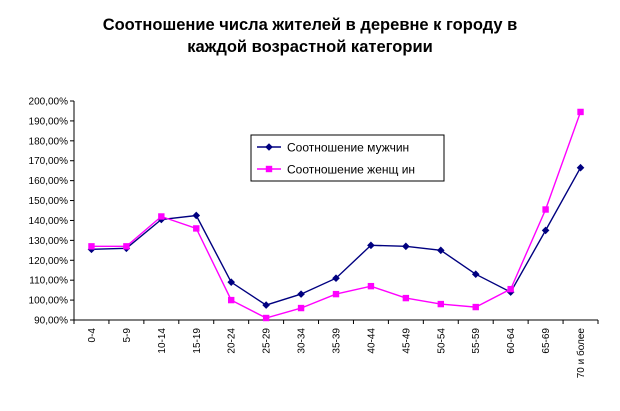  What do you see at coordinates (49, 102) in the screenshot?
I see `y-tick-label: 200,00%` at bounding box center [49, 102].